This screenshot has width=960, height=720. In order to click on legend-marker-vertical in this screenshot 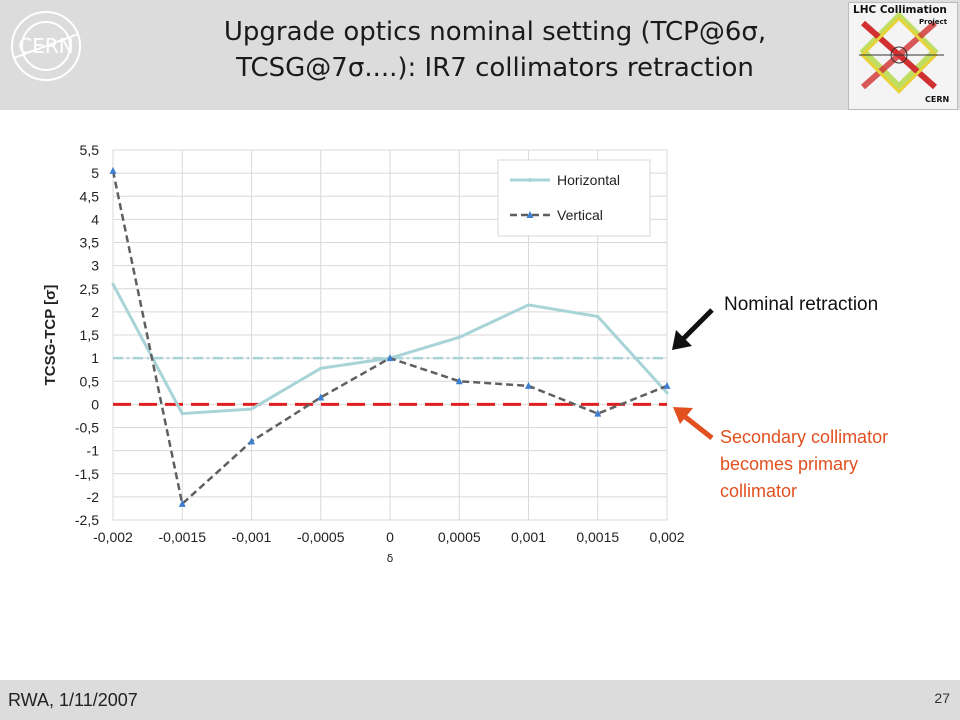, I will do `click(530, 214)`.